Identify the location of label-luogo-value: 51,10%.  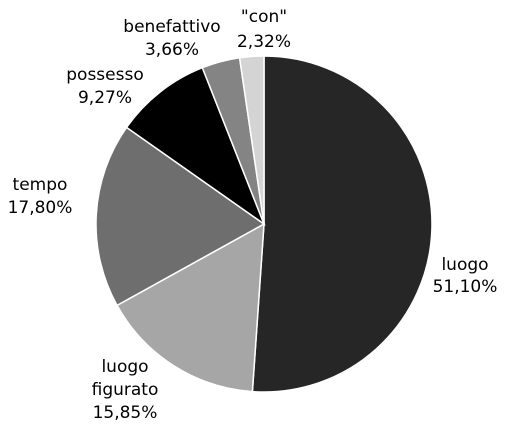
(465, 287).